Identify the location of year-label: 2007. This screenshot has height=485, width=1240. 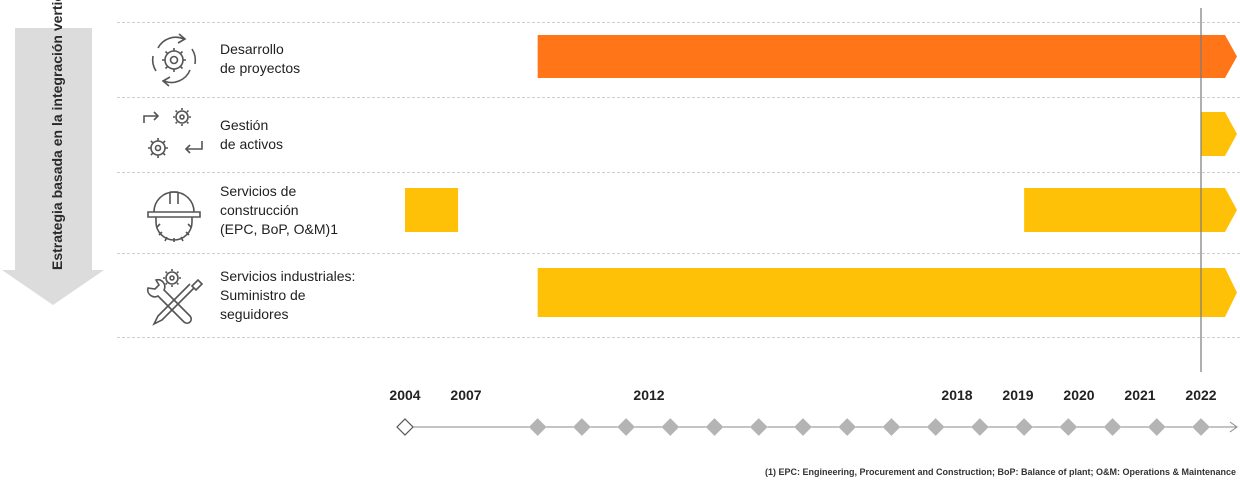
(466, 395).